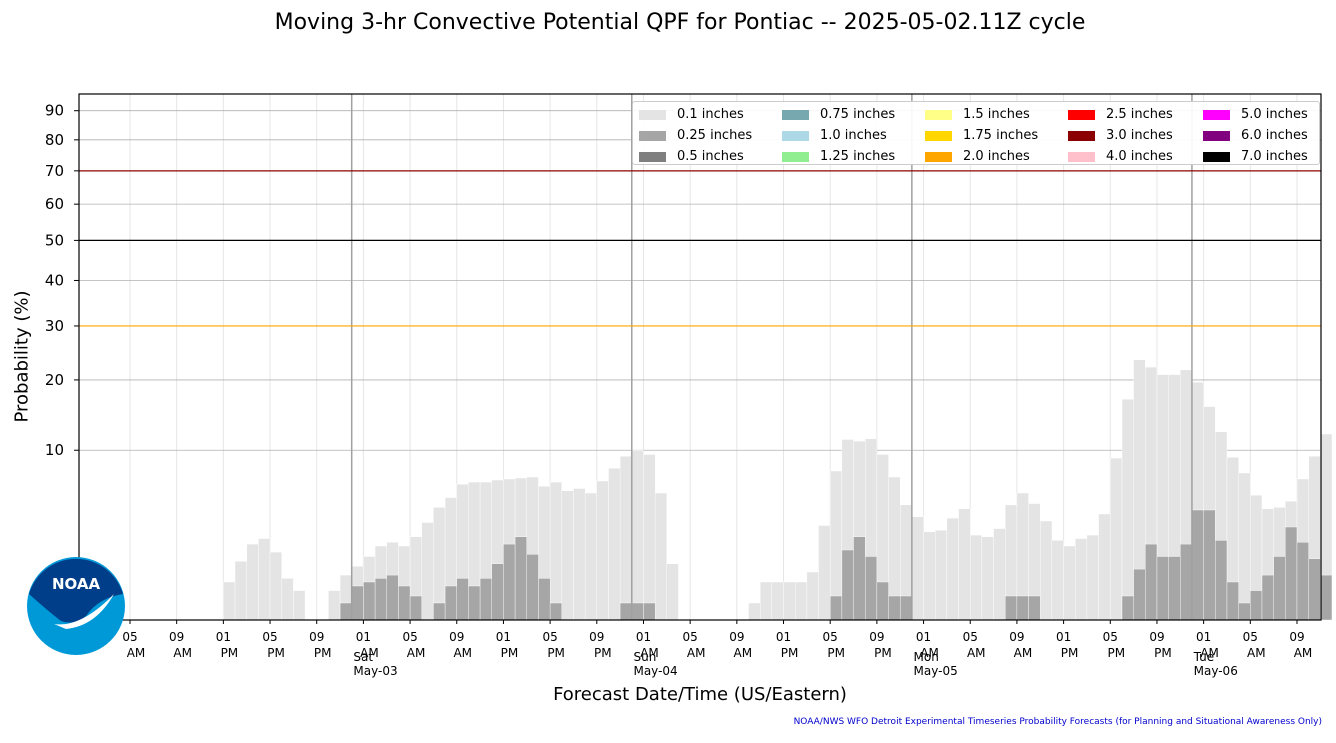  What do you see at coordinates (715, 135) in the screenshot?
I see `legend-label: 0.25 inches` at bounding box center [715, 135].